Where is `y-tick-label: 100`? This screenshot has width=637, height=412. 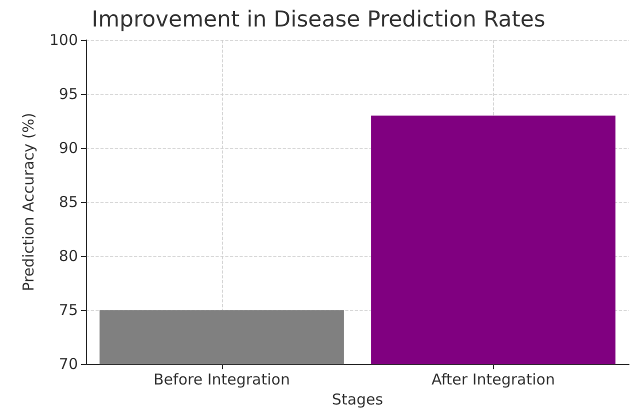
y-tick-label: 100 is located at coordinates (63, 40).